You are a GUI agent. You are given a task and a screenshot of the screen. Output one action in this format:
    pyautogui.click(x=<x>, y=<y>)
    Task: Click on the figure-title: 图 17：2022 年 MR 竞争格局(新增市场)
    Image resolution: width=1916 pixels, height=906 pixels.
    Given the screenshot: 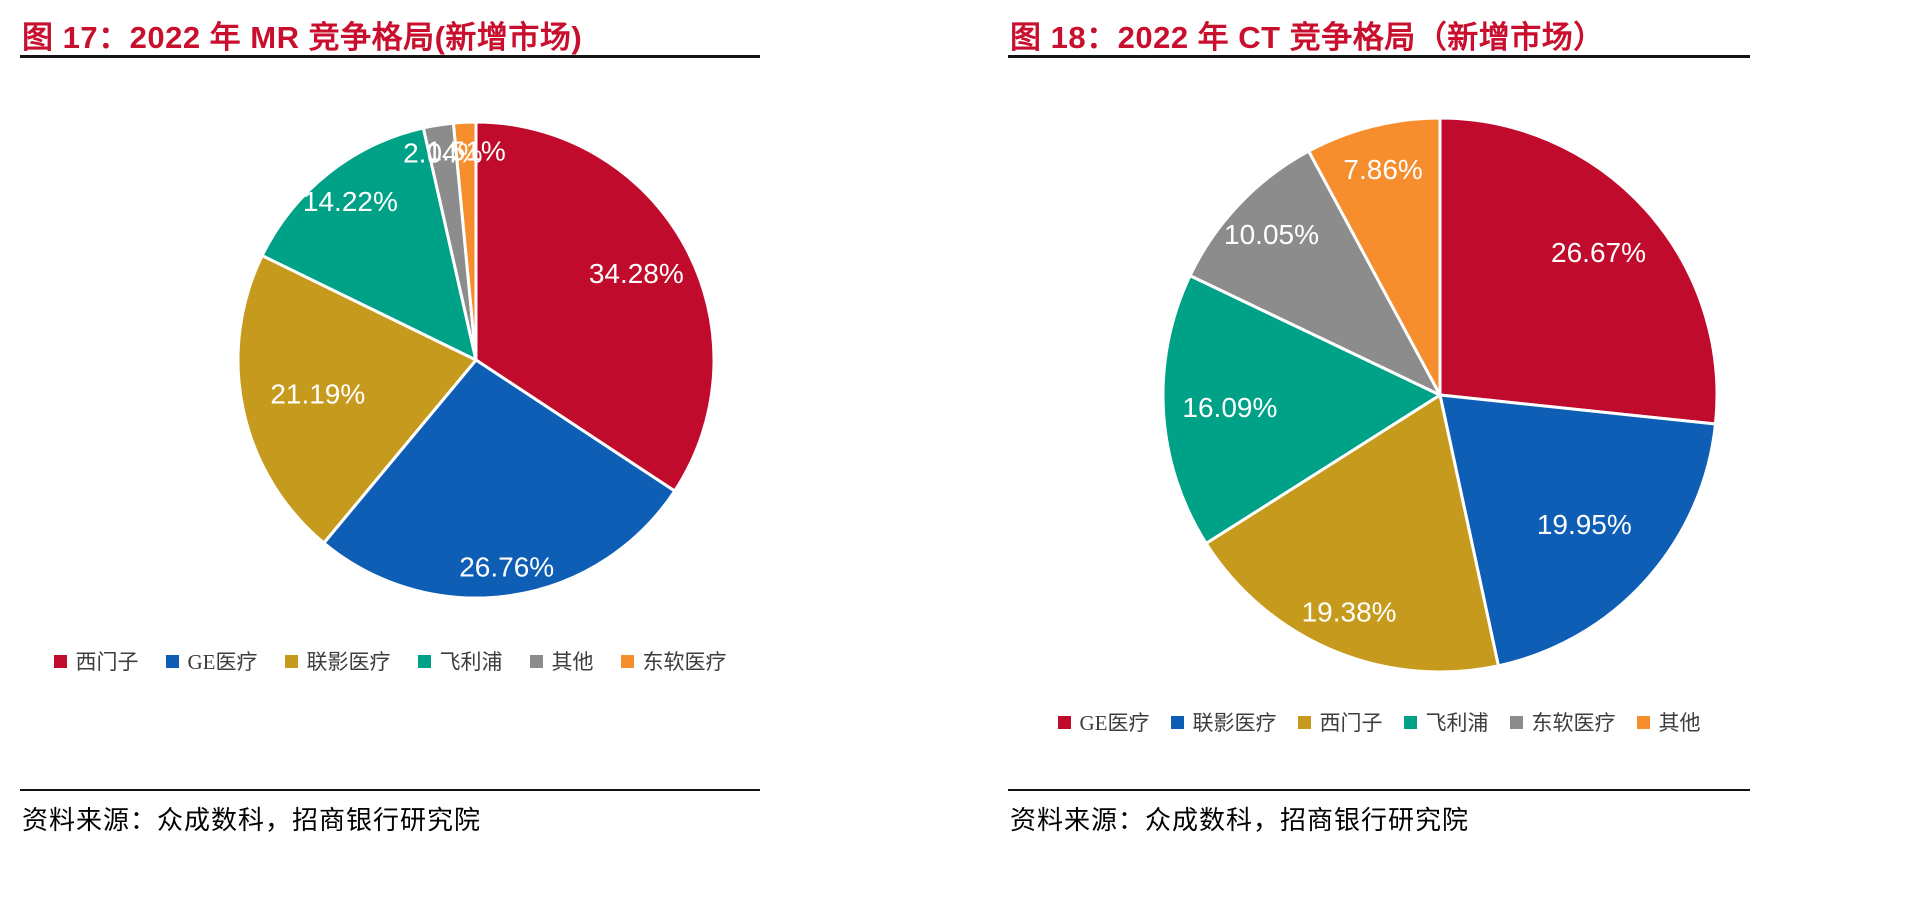 What is the action you would take?
    pyautogui.click(x=302, y=37)
    